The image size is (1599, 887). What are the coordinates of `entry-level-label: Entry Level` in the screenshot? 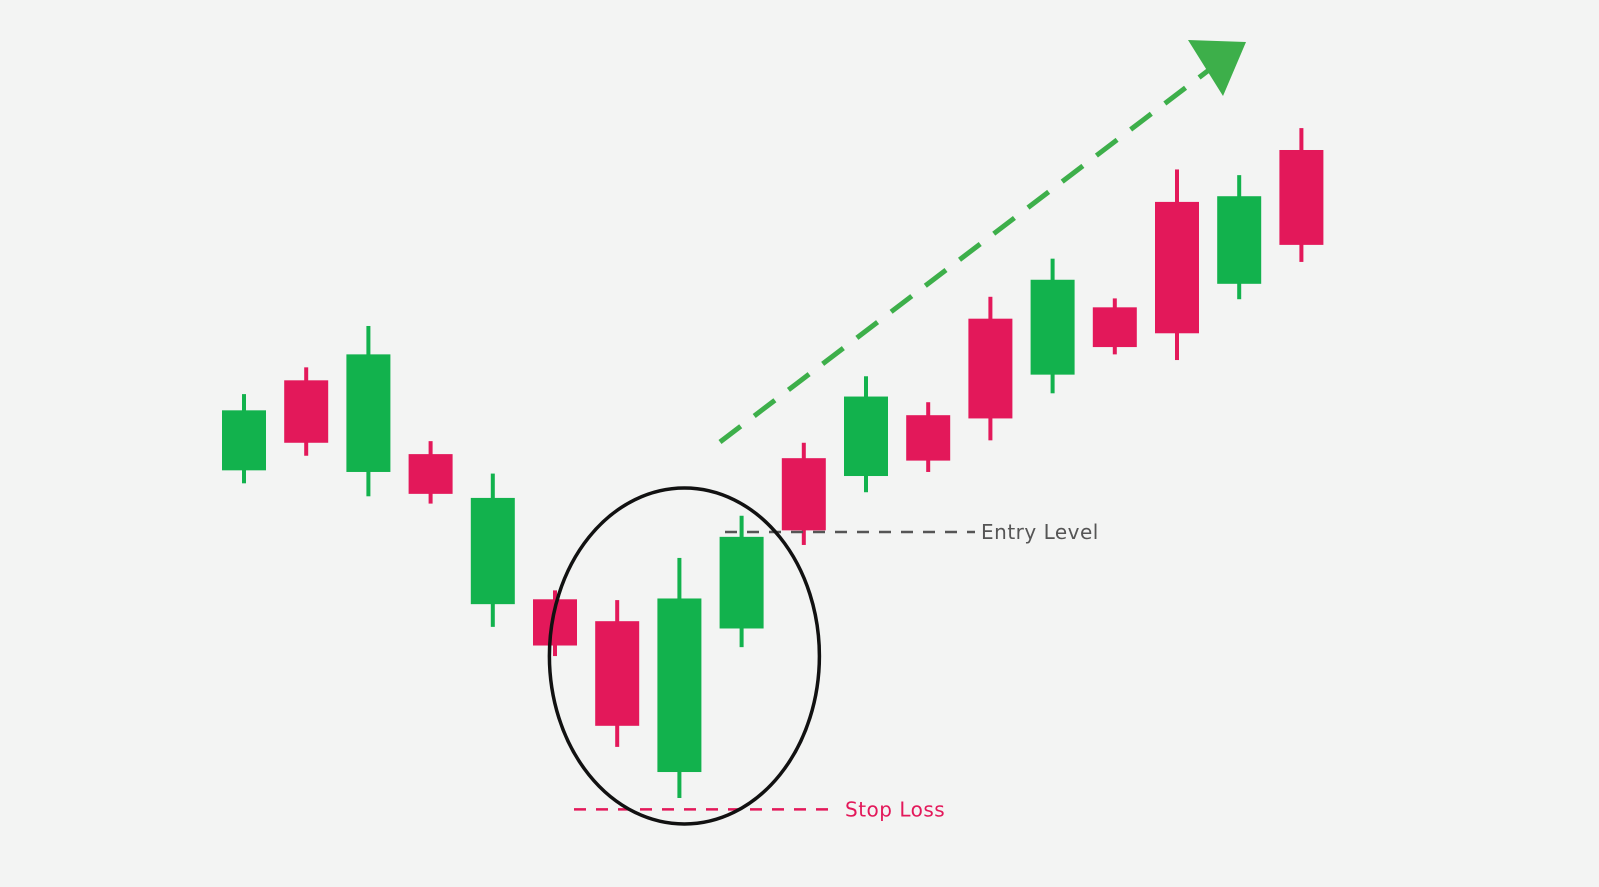 It's located at (1040, 532).